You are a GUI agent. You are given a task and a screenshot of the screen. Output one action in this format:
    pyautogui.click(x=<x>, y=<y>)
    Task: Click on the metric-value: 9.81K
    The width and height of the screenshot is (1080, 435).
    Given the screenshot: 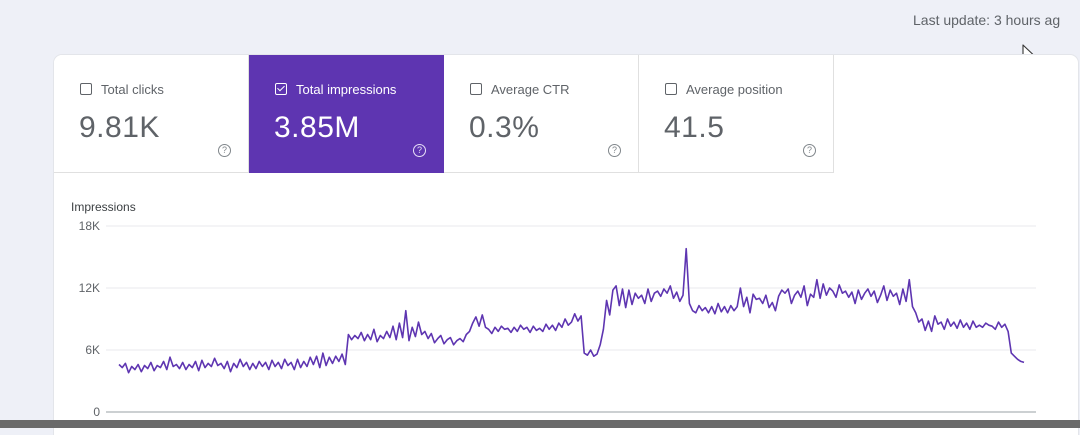 What is the action you would take?
    pyautogui.click(x=119, y=127)
    